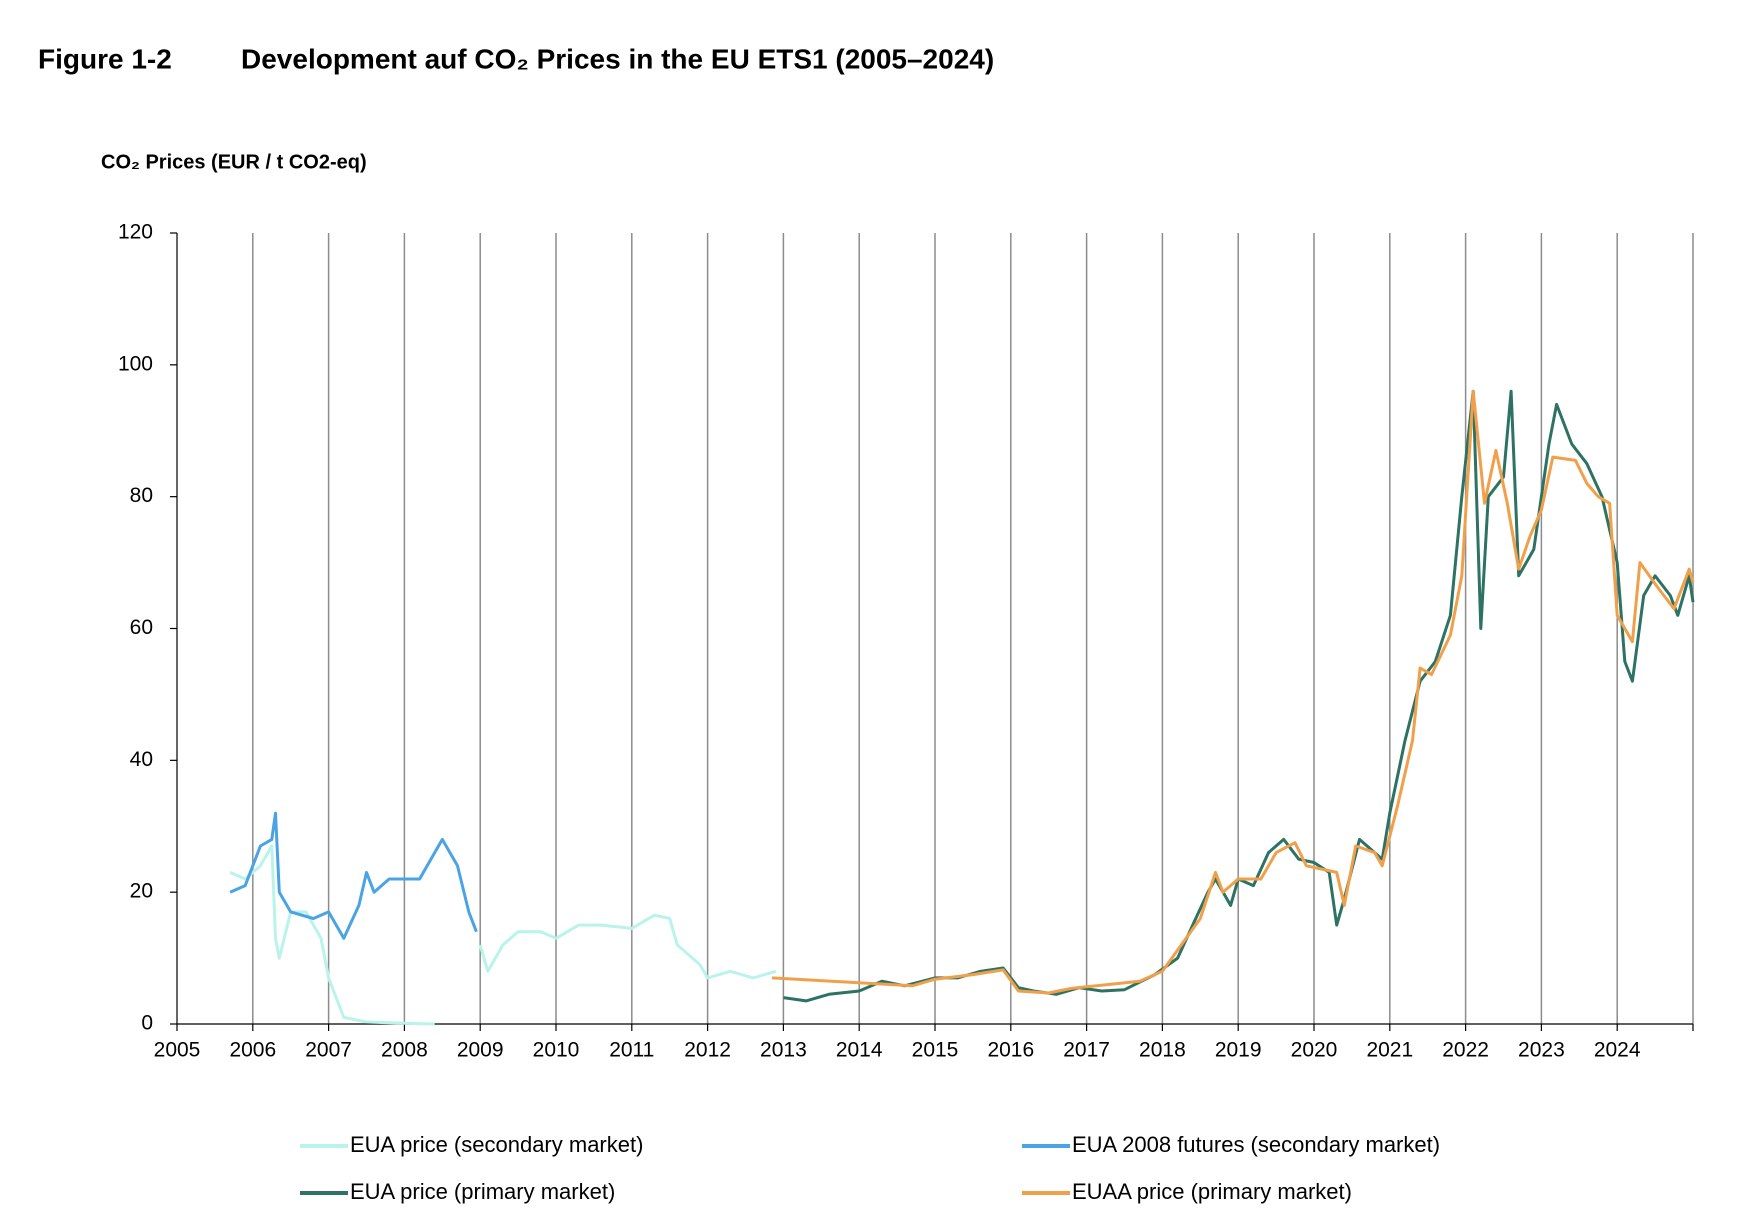 The height and width of the screenshot is (1231, 1749). I want to click on x-tick-label: 2015, so click(935, 1050).